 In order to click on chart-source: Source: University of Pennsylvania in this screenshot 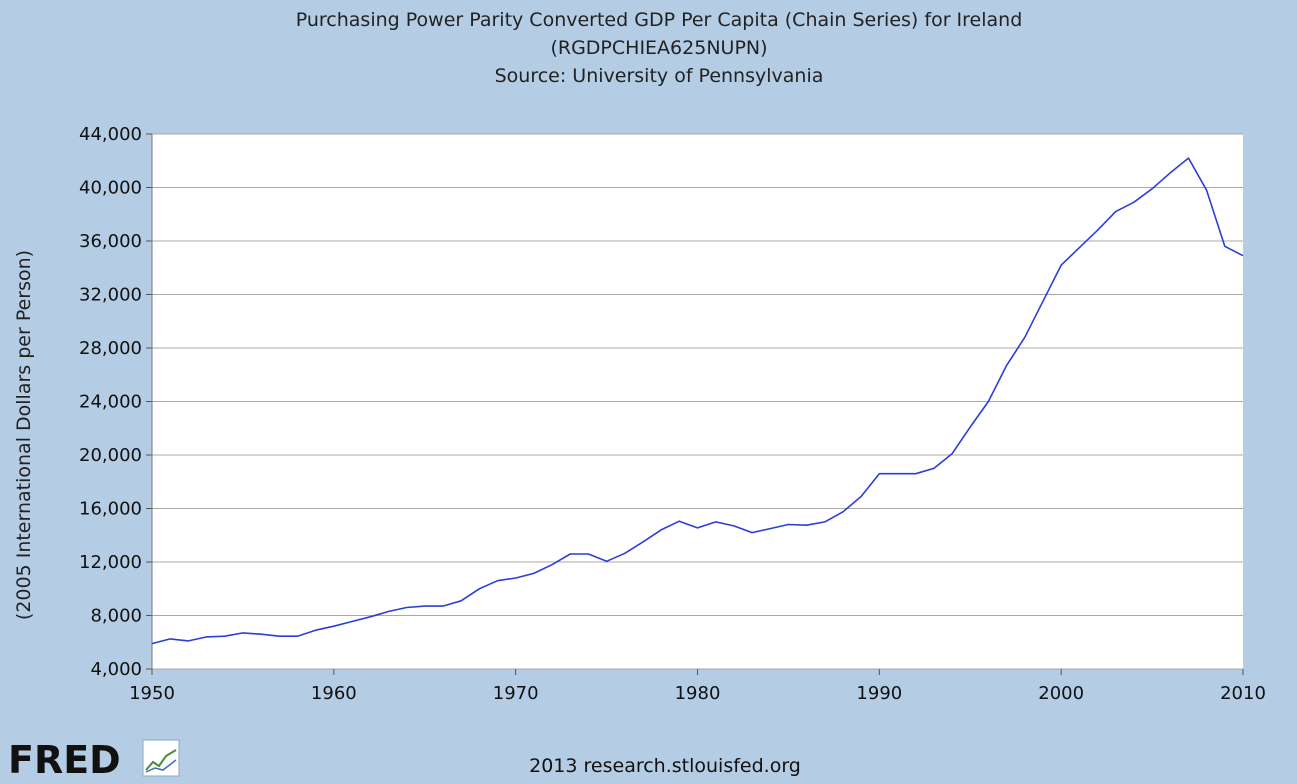, I will do `click(659, 76)`.